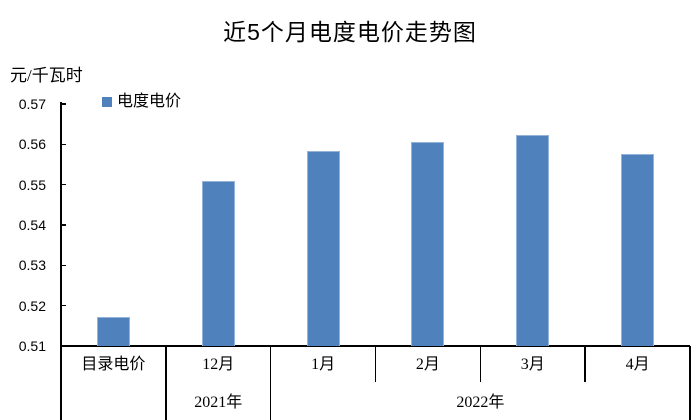 The image size is (700, 420). Describe the element at coordinates (32, 144) in the screenshot. I see `y-tick-label: 0.56` at that location.